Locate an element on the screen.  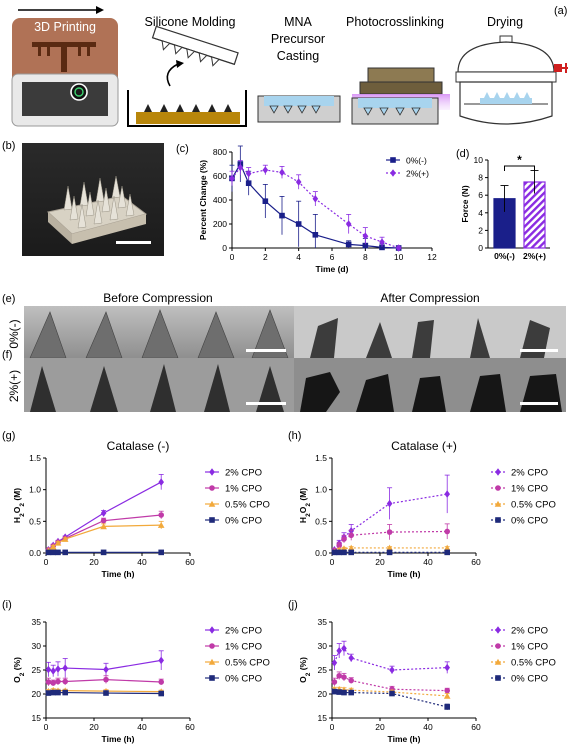
row2-label: 2%(+) is located at coordinates (14, 386).